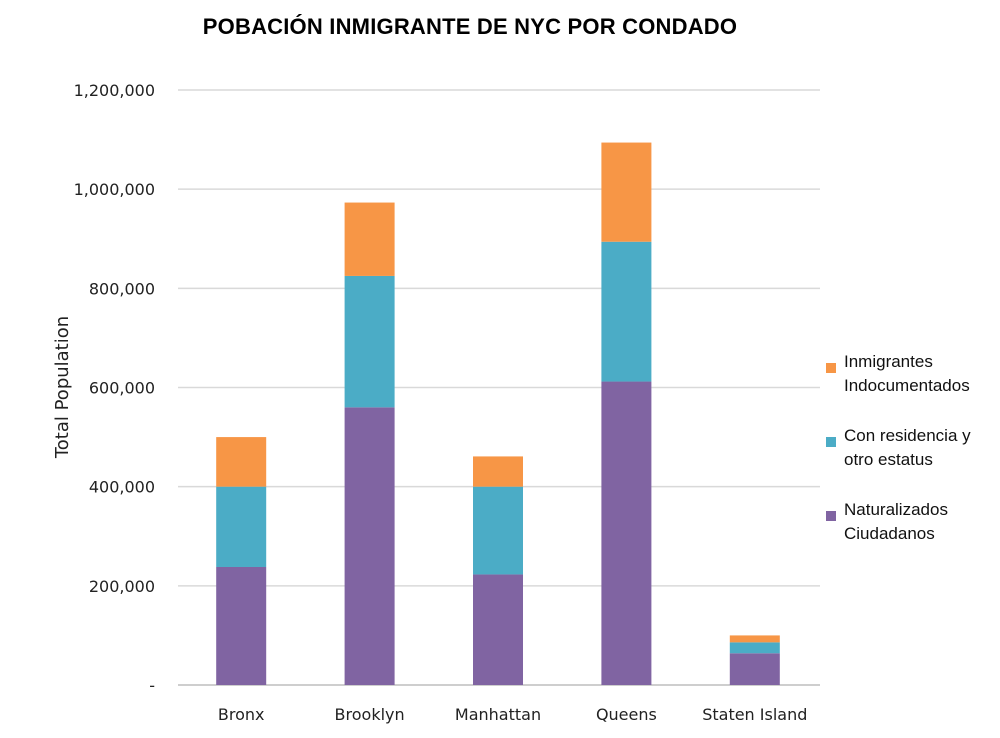 This screenshot has width=1000, height=738. Describe the element at coordinates (907, 373) in the screenshot. I see `legend-label-indocumentados: Inmigrantes Indocumentados` at that location.